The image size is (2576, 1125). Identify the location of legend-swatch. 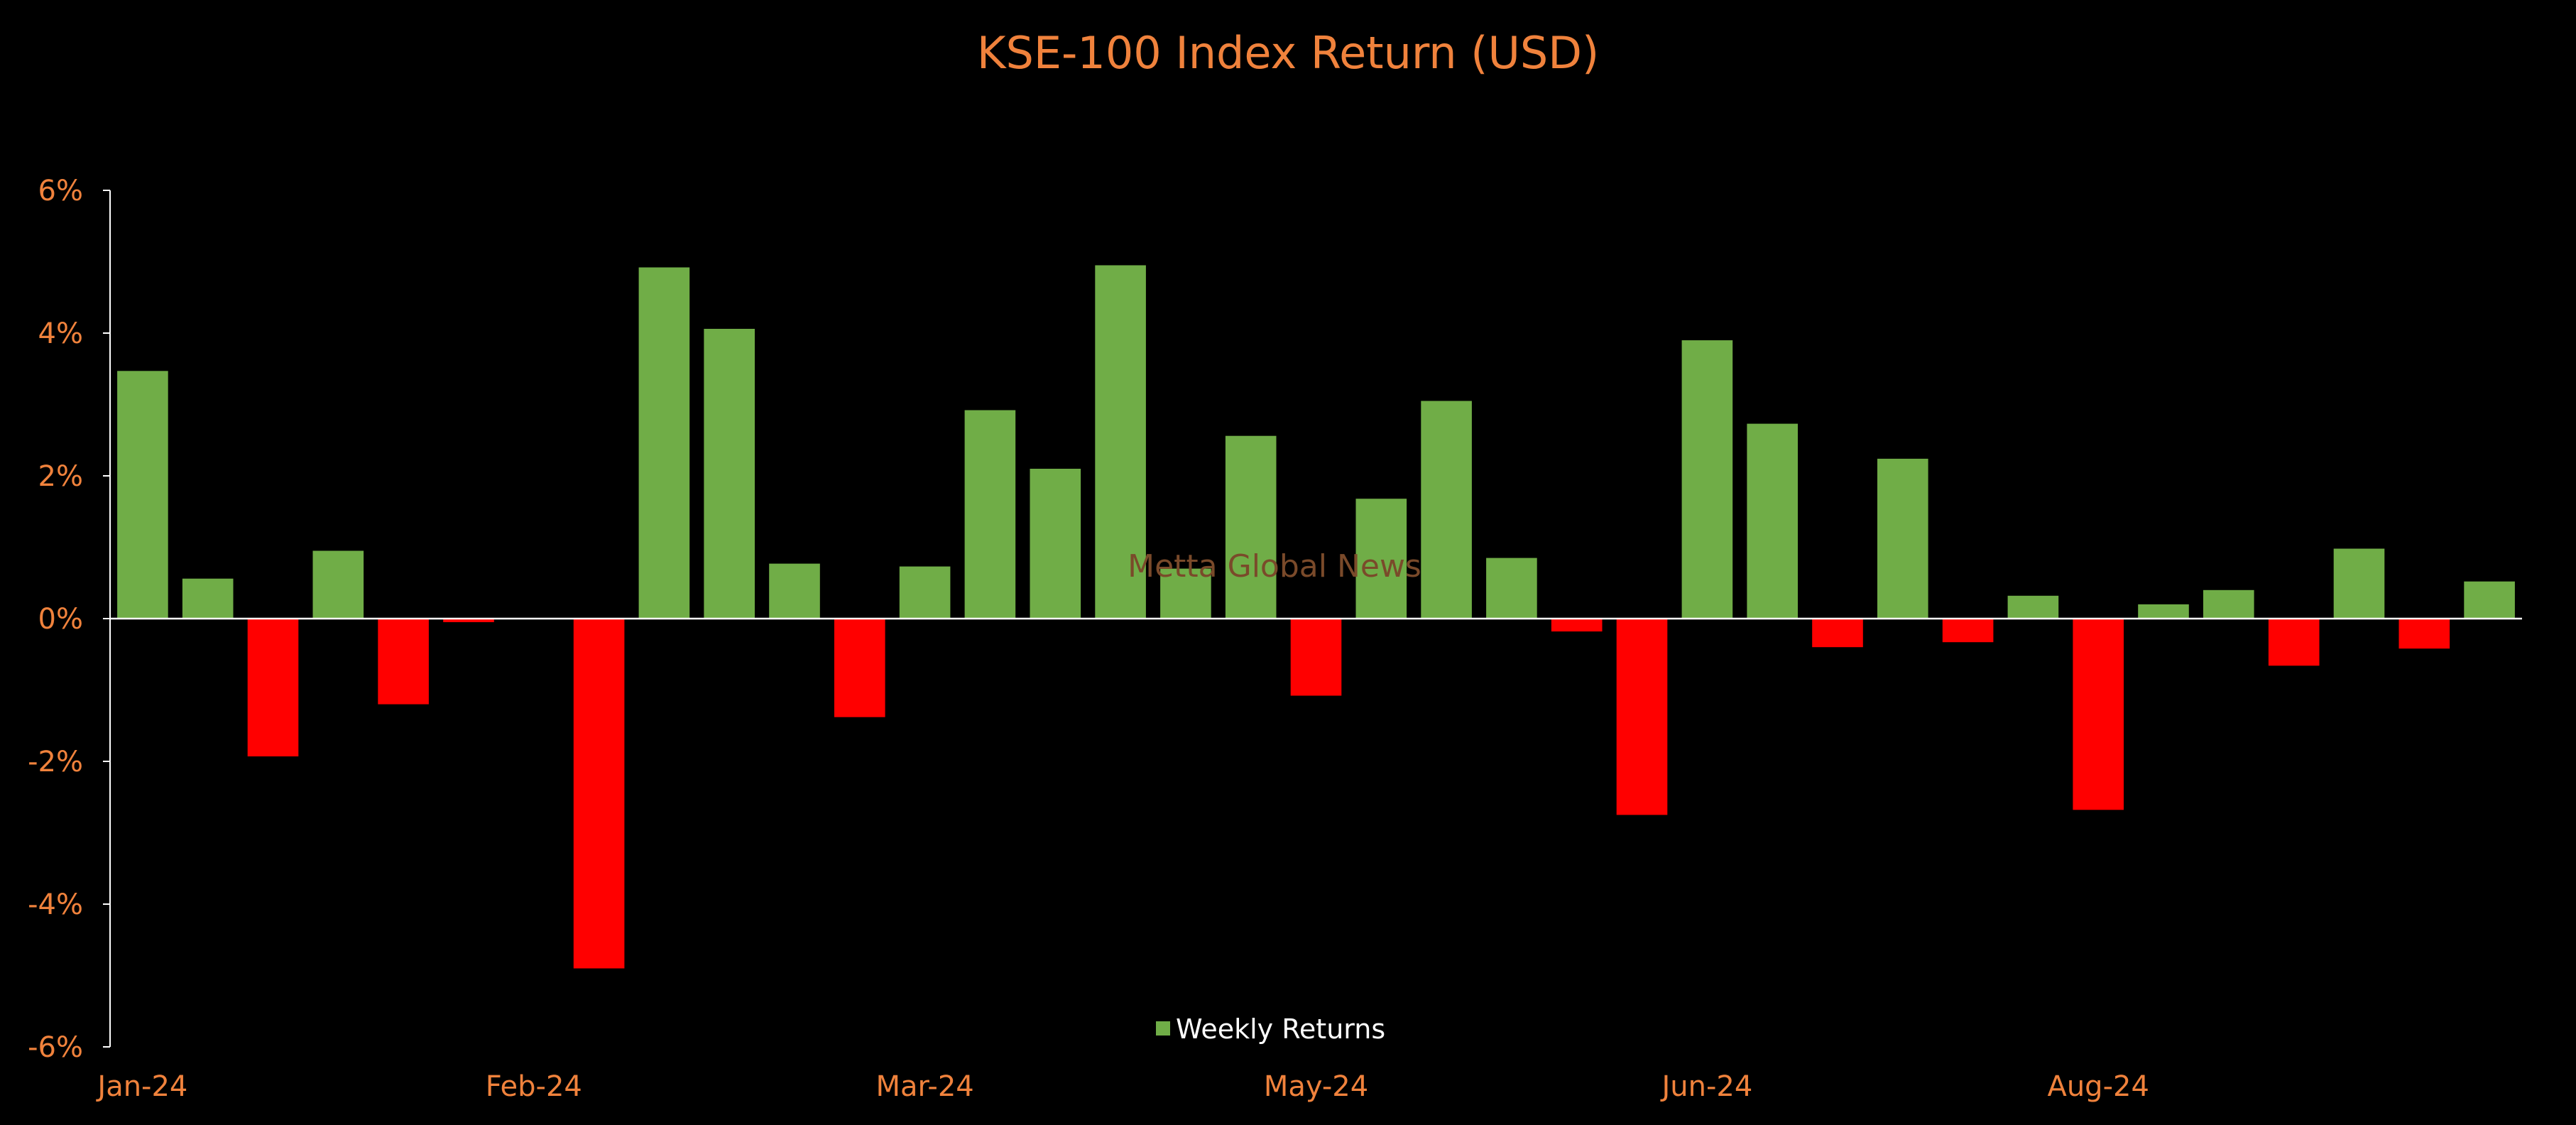
(1163, 1028).